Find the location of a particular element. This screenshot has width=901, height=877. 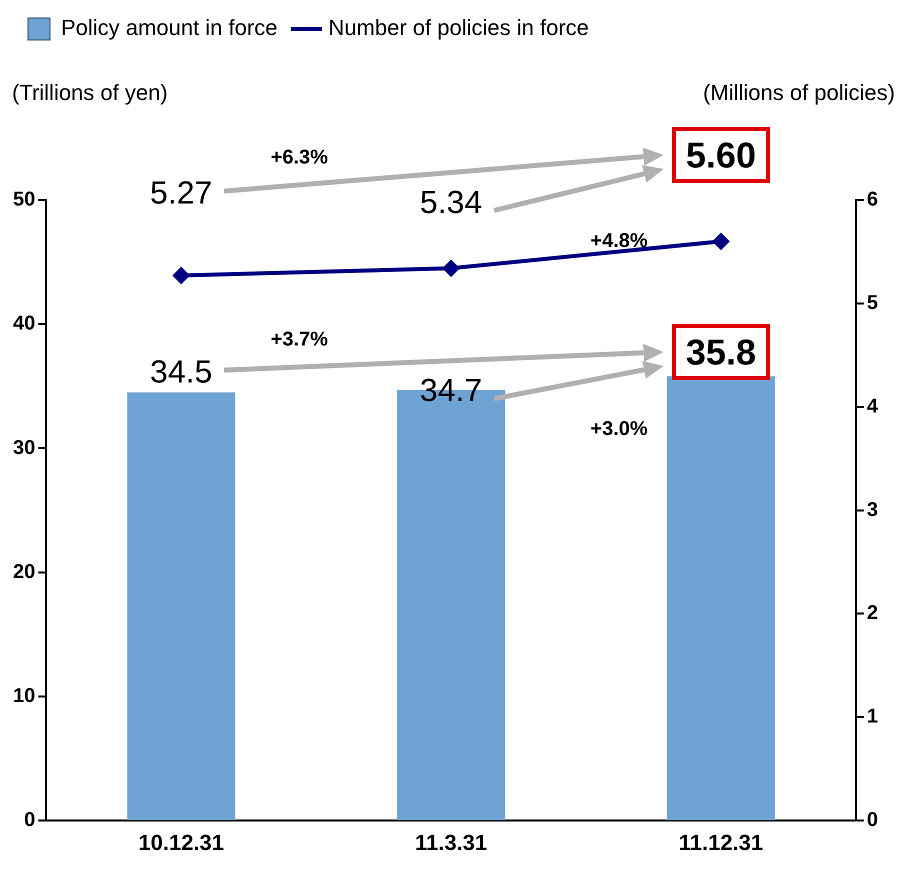

y-tick-label: 30 is located at coordinates (24, 447).